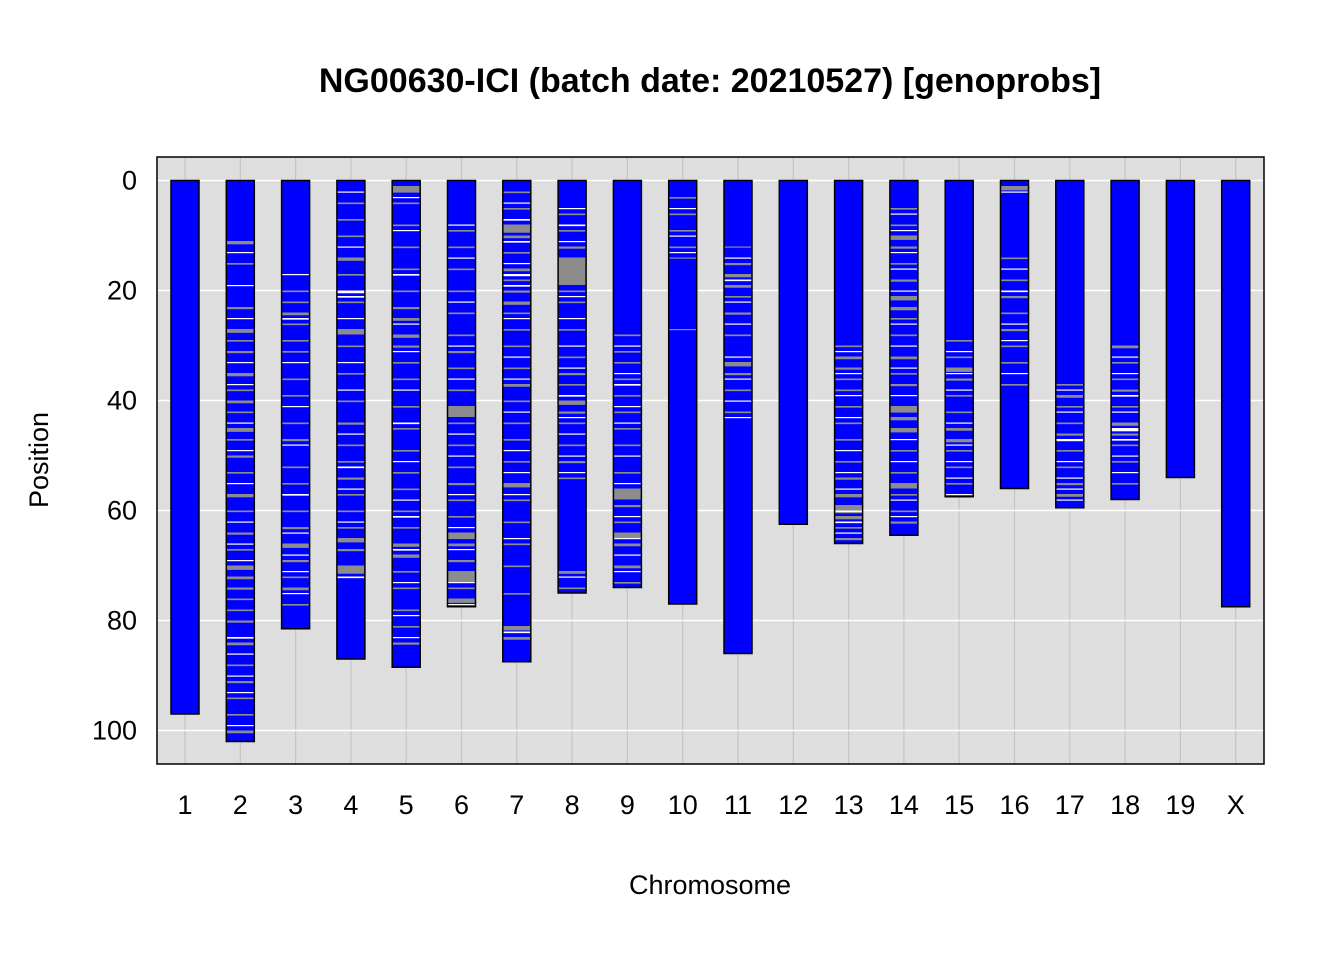  I want to click on y-tick-label: 100, so click(114, 731).